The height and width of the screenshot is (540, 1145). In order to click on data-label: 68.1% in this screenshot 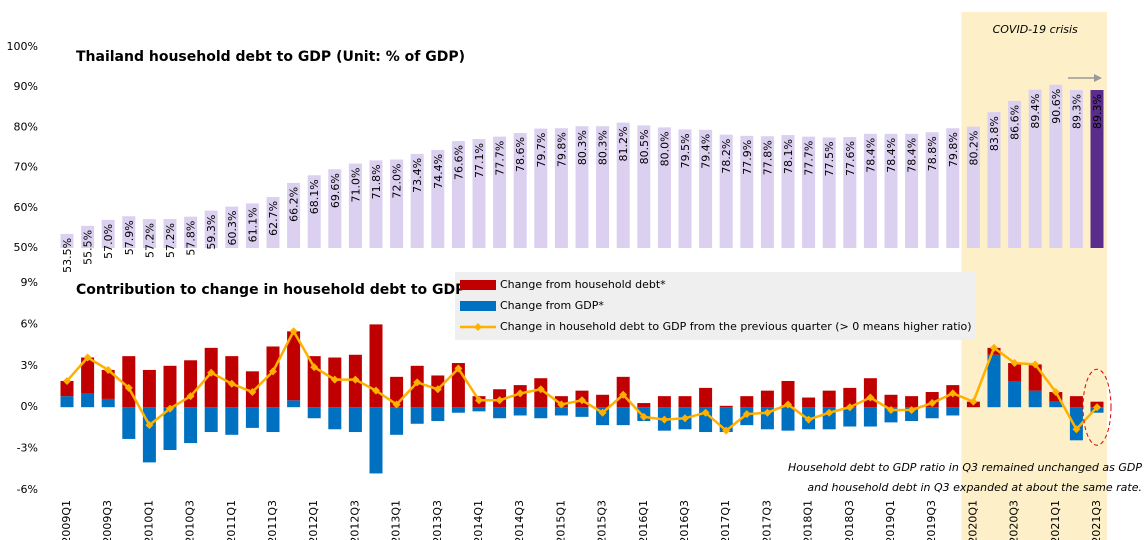, I will do `click(314, 196)`.